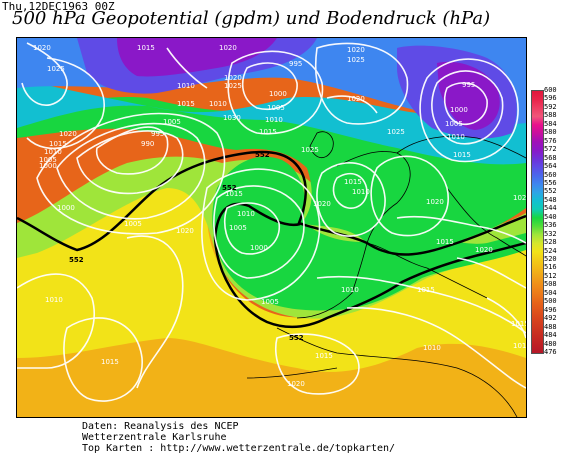  I want to click on scale-tick-label: 572, so click(550, 149).